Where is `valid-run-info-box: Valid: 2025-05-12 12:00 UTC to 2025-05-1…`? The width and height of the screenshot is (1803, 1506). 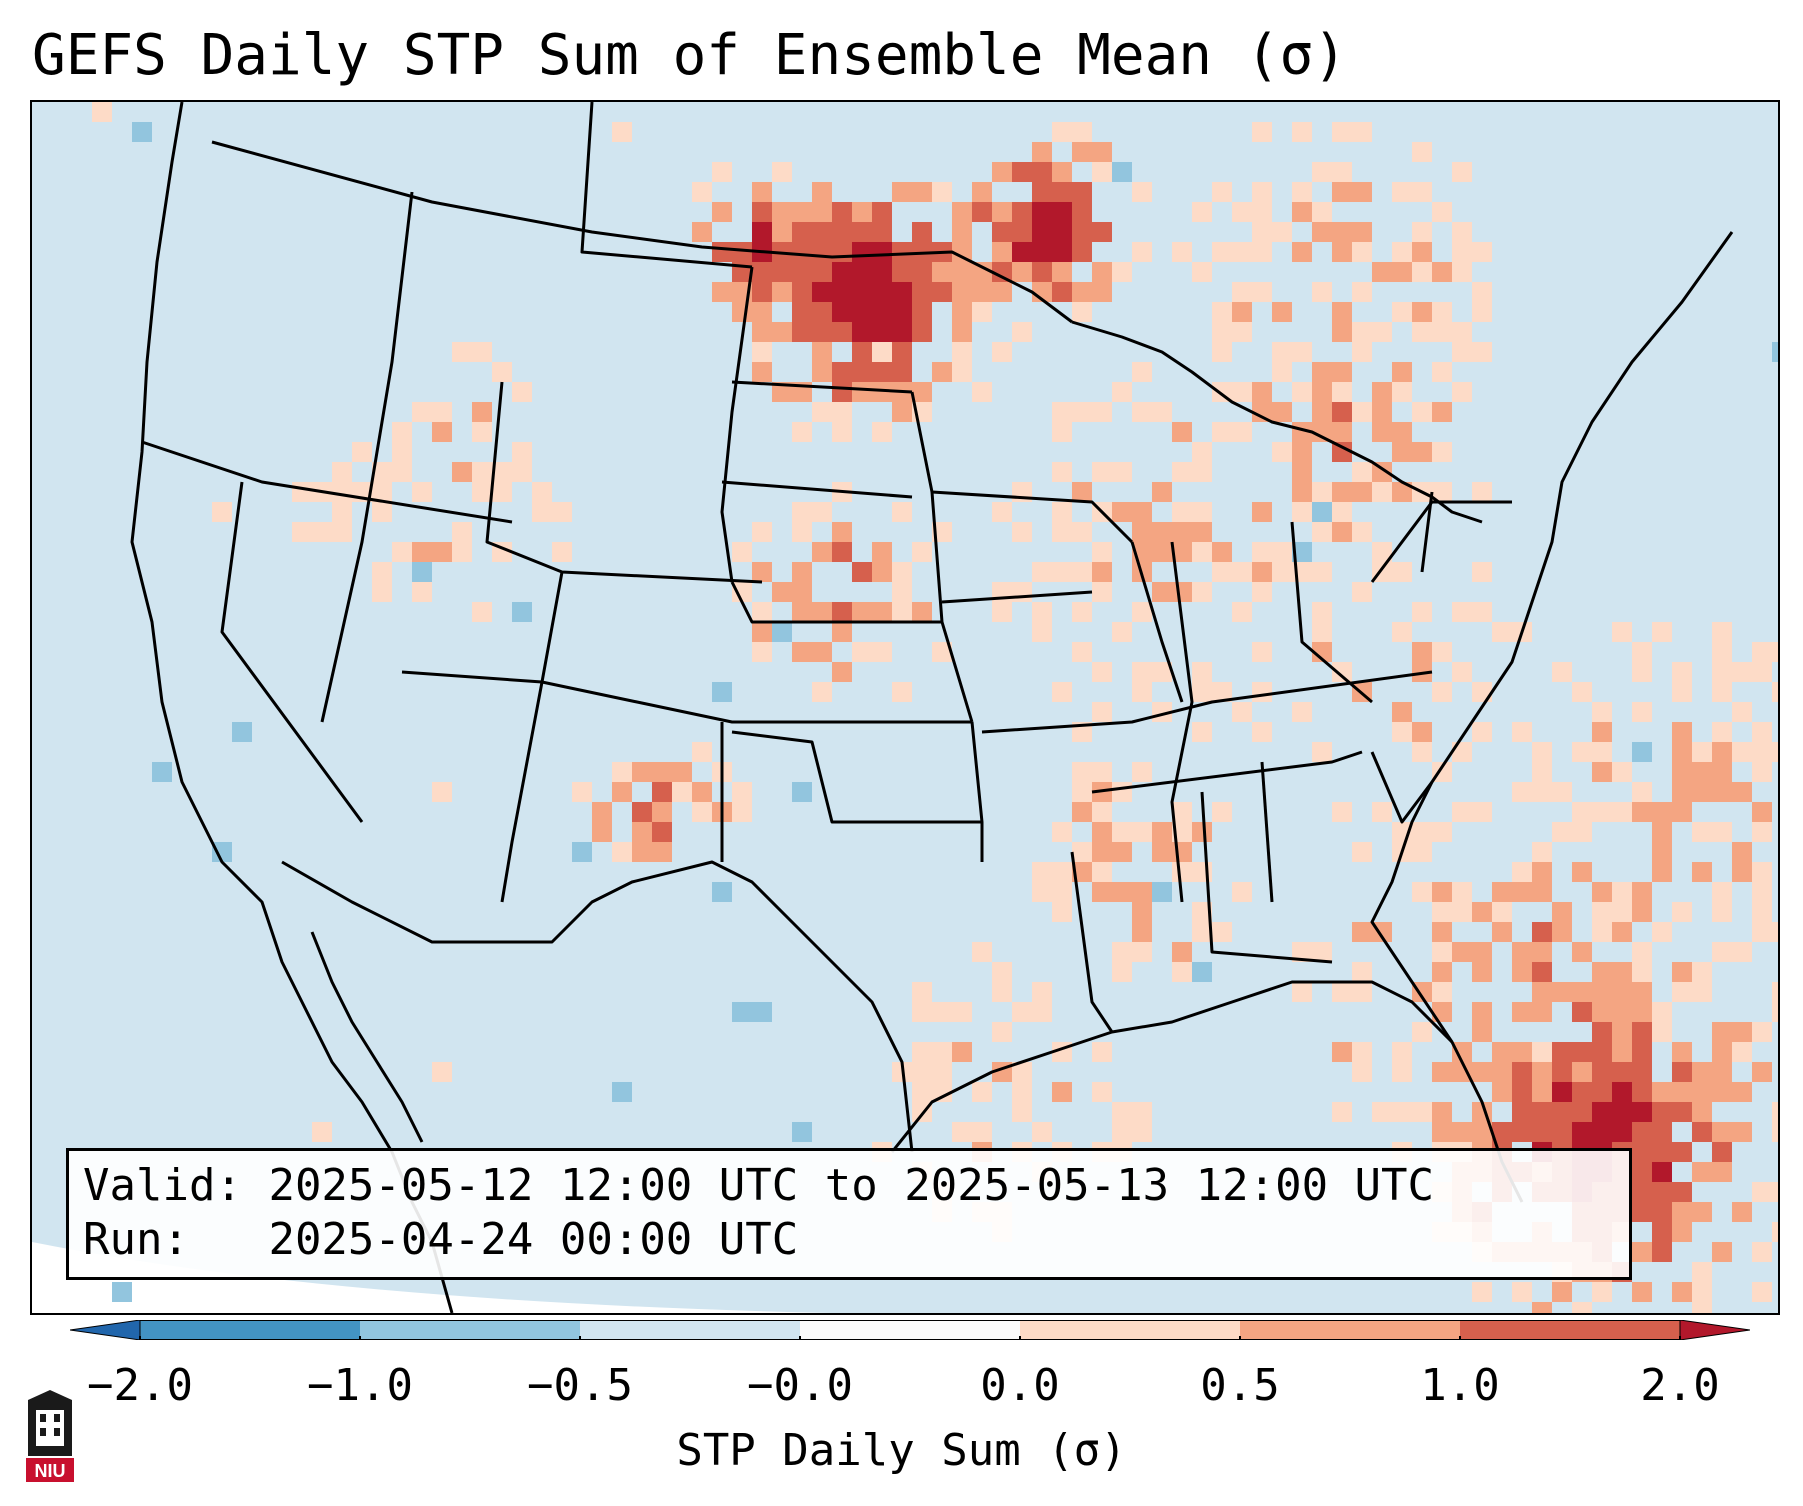 valid-run-info-box: Valid: 2025-05-12 12:00 UTC to 2025-05-1… is located at coordinates (849, 1214).